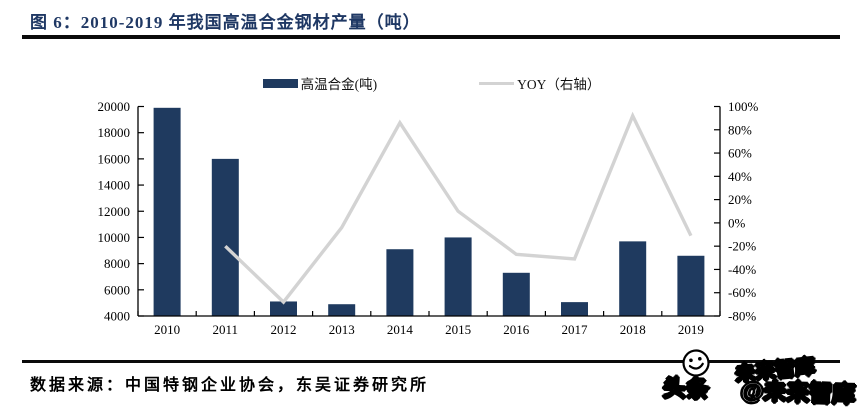  What do you see at coordinates (559, 84) in the screenshot?
I see `legend-label-yoy: YOY（右轴）` at bounding box center [559, 84].